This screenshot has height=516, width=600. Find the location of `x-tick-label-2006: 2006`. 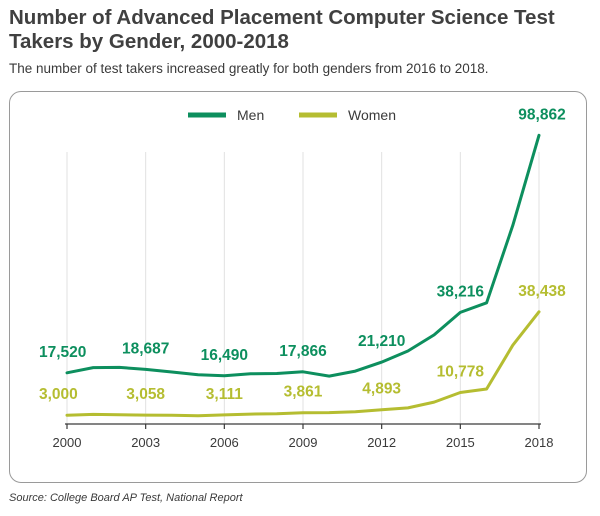

x-tick-label-2006: 2006 is located at coordinates (224, 442).